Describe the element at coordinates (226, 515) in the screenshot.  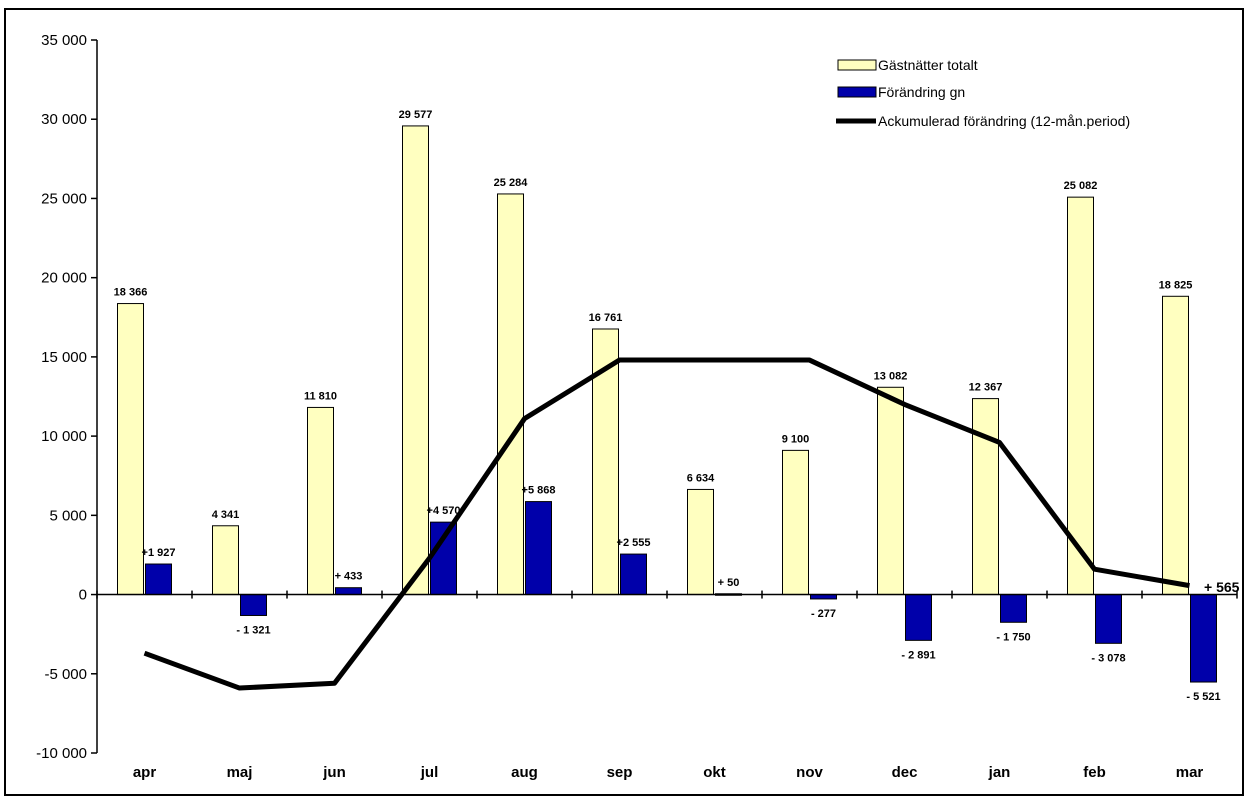
I see `data-label-gastnatter: 4 341` at that location.